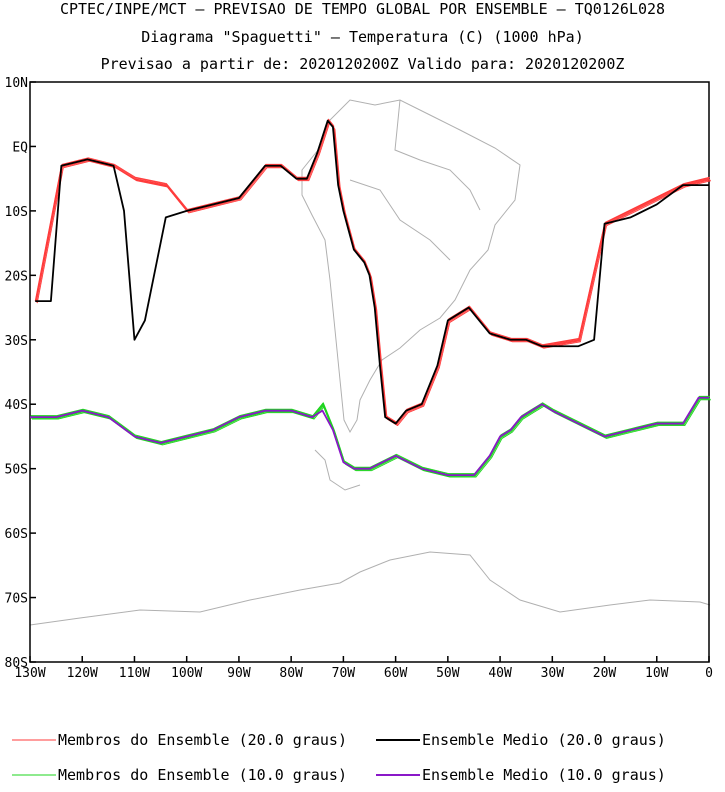 This screenshot has width=725, height=792. Describe the element at coordinates (29, 673) in the screenshot. I see `x-tick-label: 130W` at that location.